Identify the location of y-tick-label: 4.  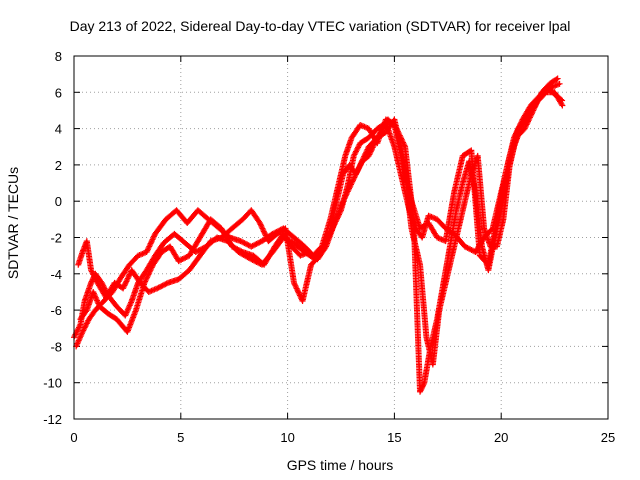
(58, 129).